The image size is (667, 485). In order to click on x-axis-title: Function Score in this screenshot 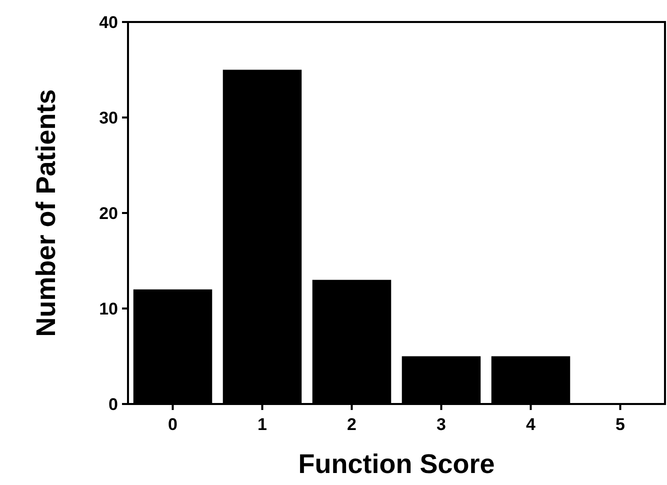, I will do `click(396, 464)`.